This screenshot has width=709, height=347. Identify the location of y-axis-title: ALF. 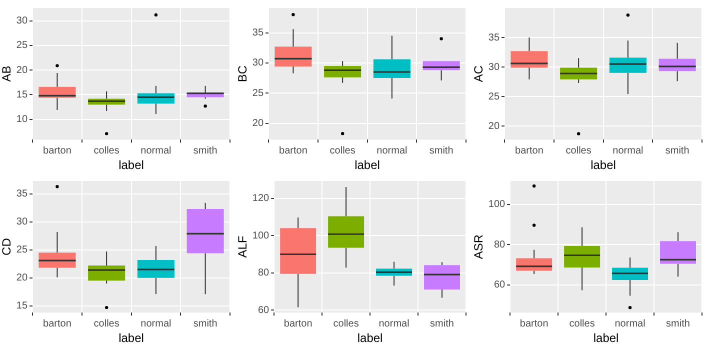
(243, 247).